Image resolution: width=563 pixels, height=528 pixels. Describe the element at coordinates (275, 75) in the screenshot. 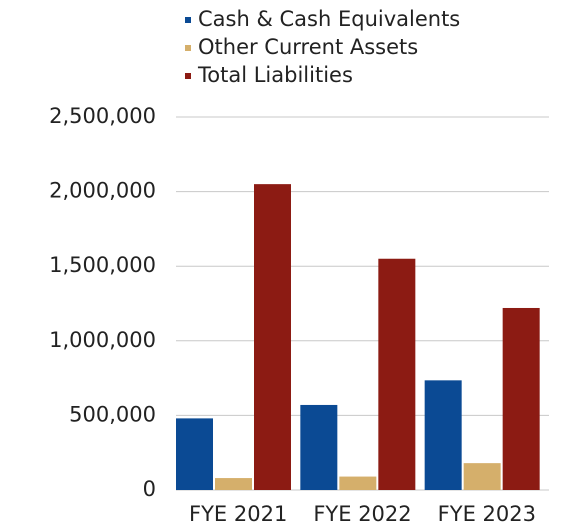

I see `legend-label: Total Liabilities` at that location.